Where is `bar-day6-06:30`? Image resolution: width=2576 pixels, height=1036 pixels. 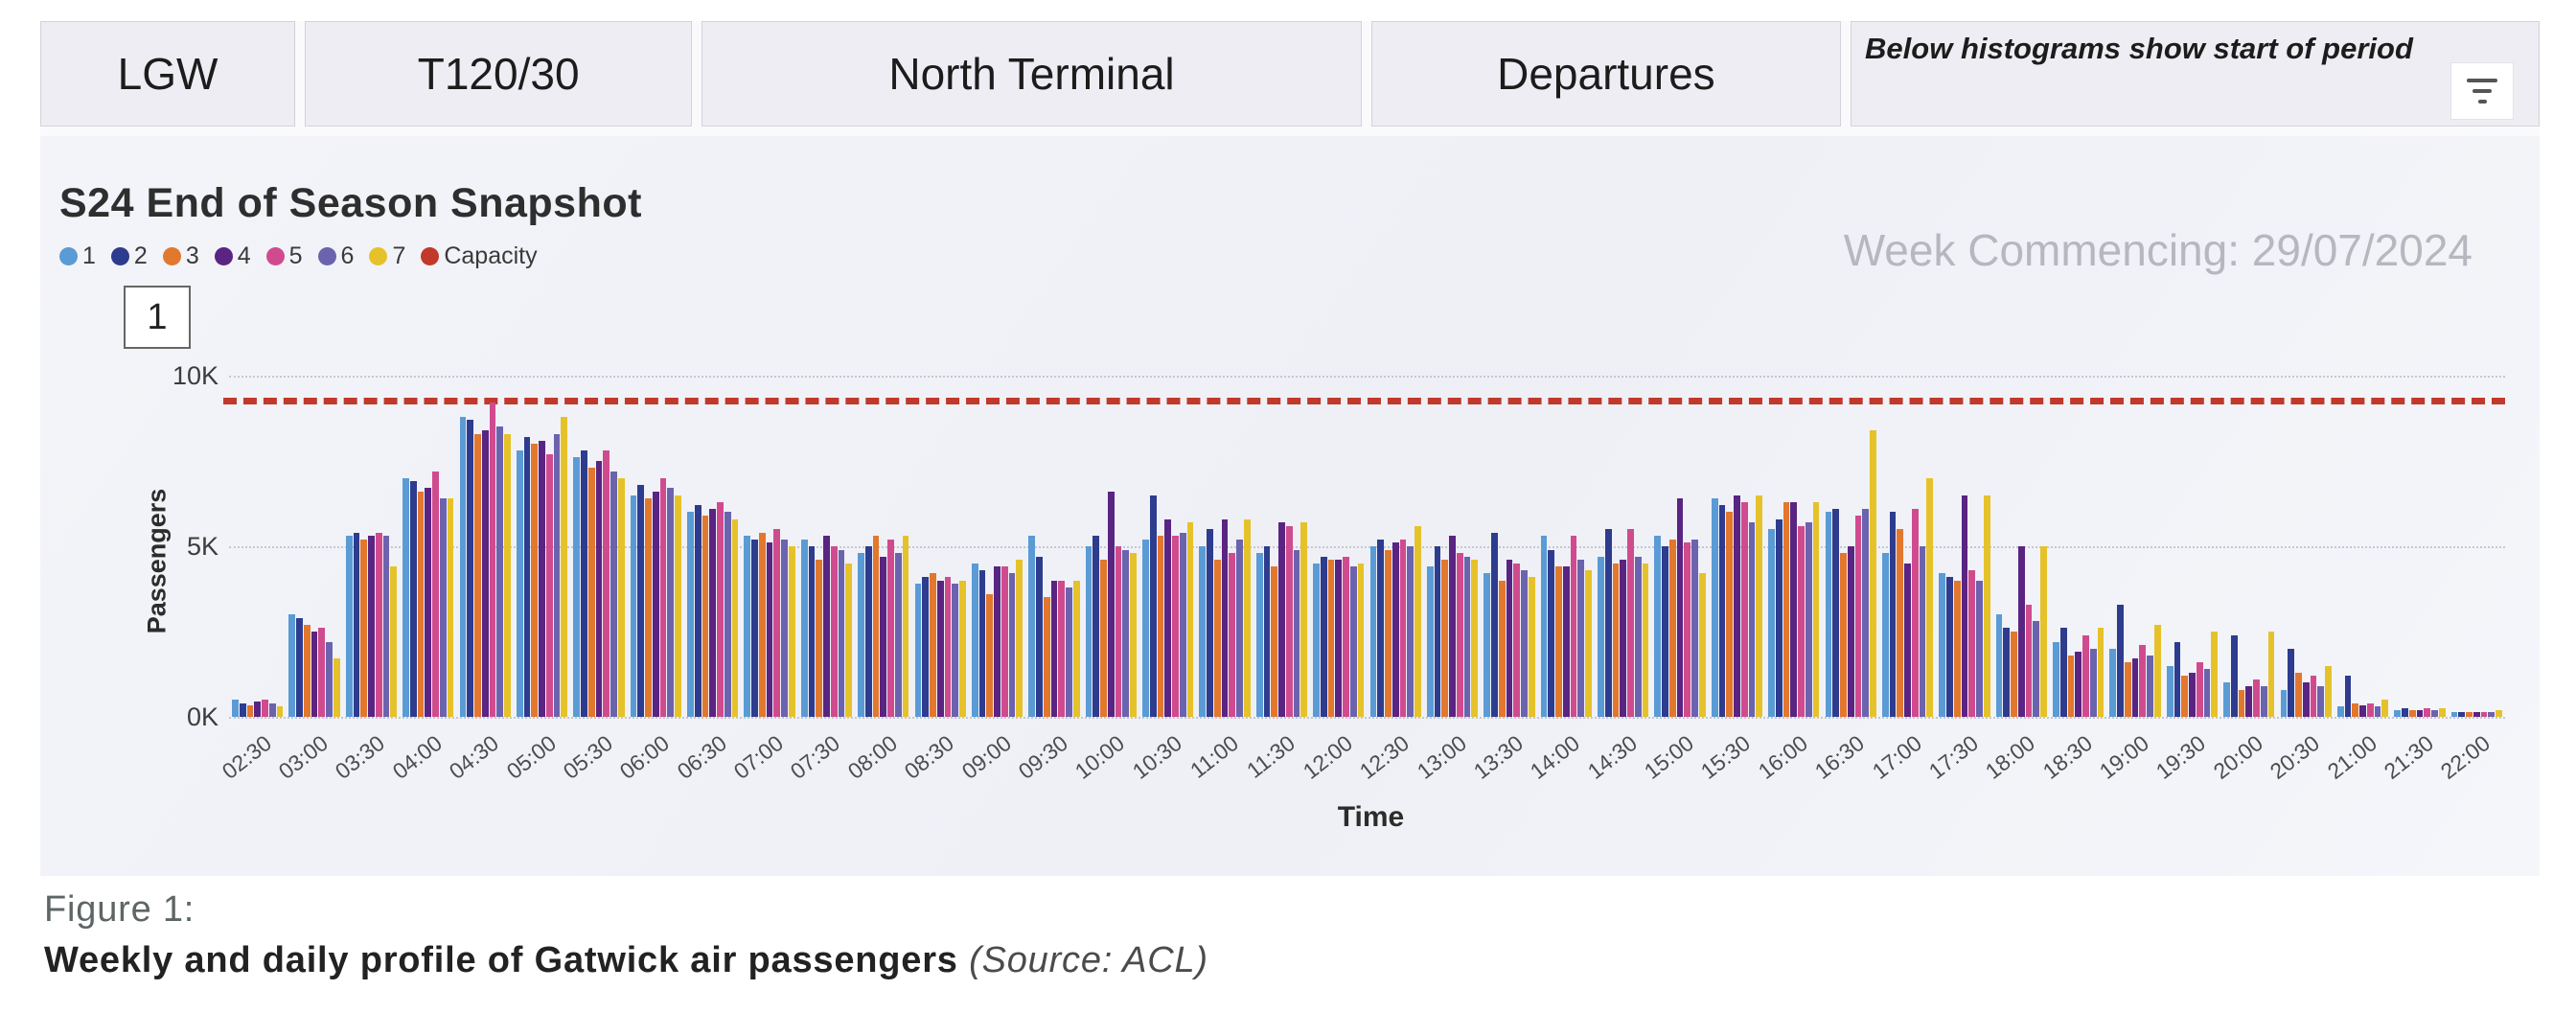 bar-day6-06:30 is located at coordinates (727, 614).